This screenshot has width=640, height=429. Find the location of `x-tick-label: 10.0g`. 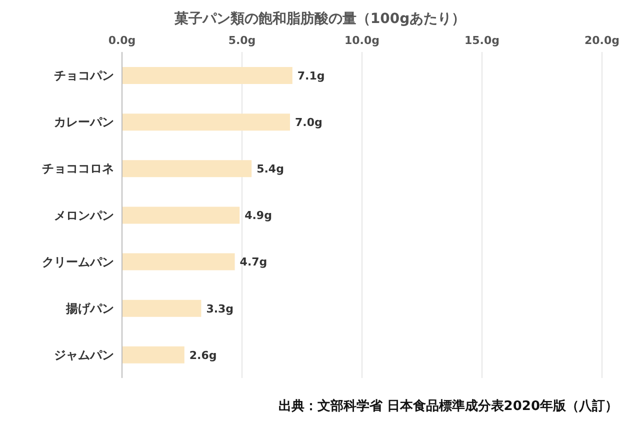

x-tick-label: 10.0g is located at coordinates (362, 40).